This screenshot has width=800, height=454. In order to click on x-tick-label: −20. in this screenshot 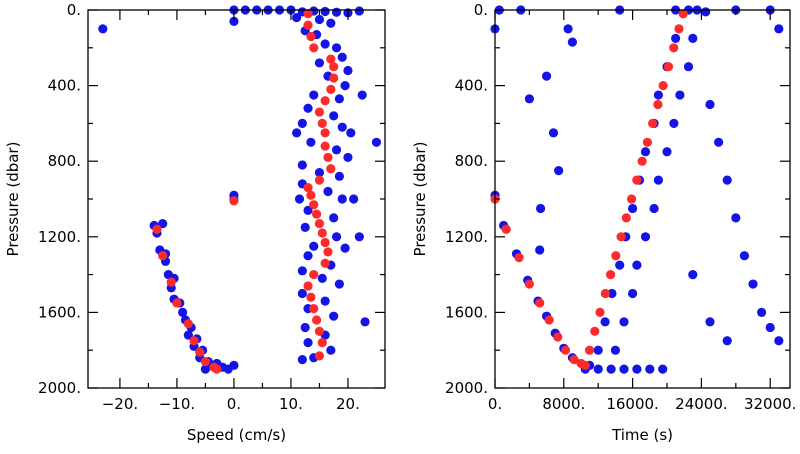, I will do `click(120, 404)`.